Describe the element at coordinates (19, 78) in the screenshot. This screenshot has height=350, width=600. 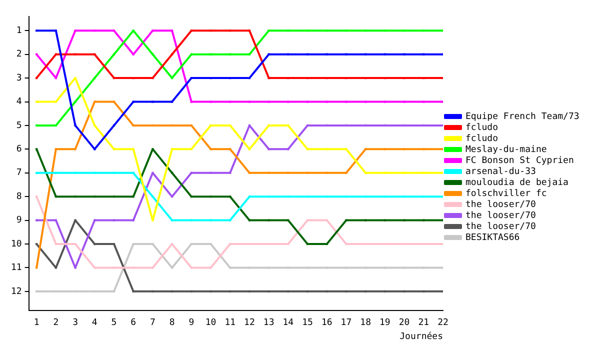
I see `y-tick-label: 3` at that location.